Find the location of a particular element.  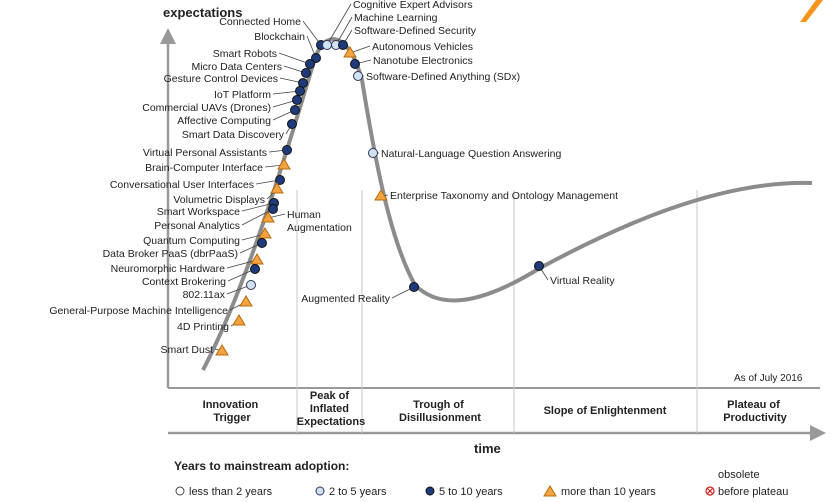

marker-802-11ax is located at coordinates (251, 285).